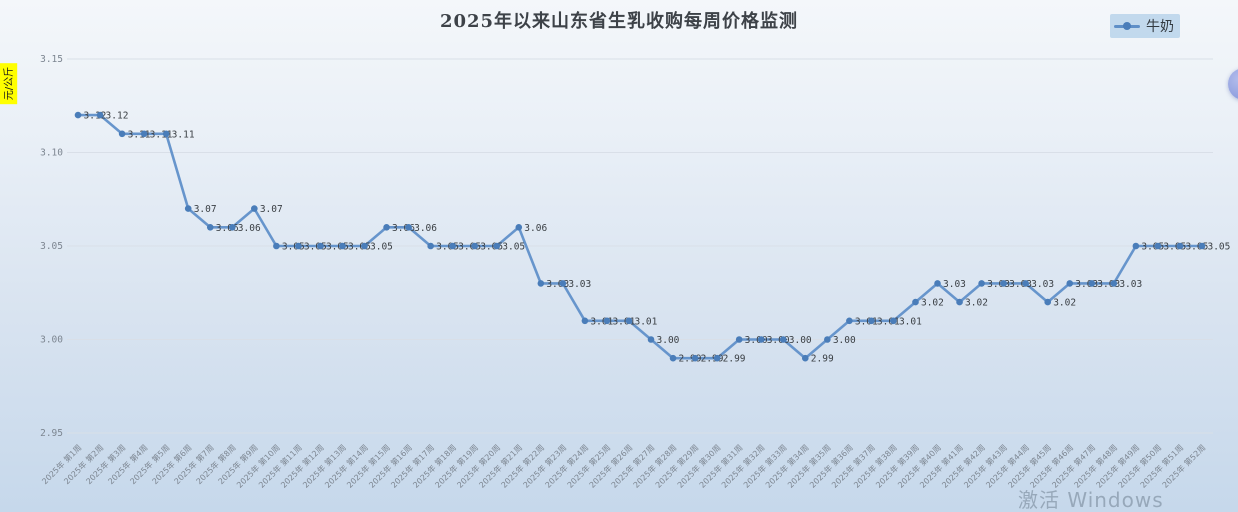 This screenshot has height=512, width=1238. Describe the element at coordinates (1160, 27) in the screenshot. I see `legend-label: 牛奶` at that location.